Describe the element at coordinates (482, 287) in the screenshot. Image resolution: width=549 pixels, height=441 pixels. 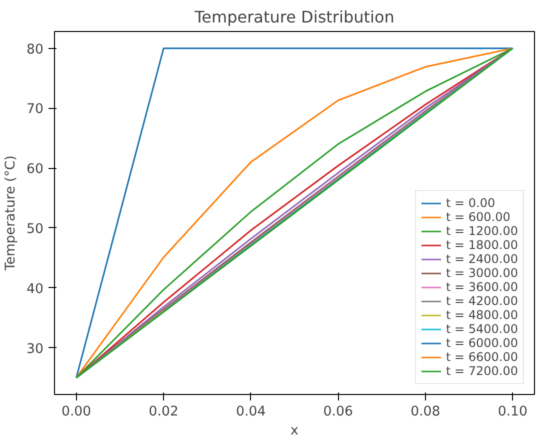
I see `legend-label: t = 3600.00` at that location.